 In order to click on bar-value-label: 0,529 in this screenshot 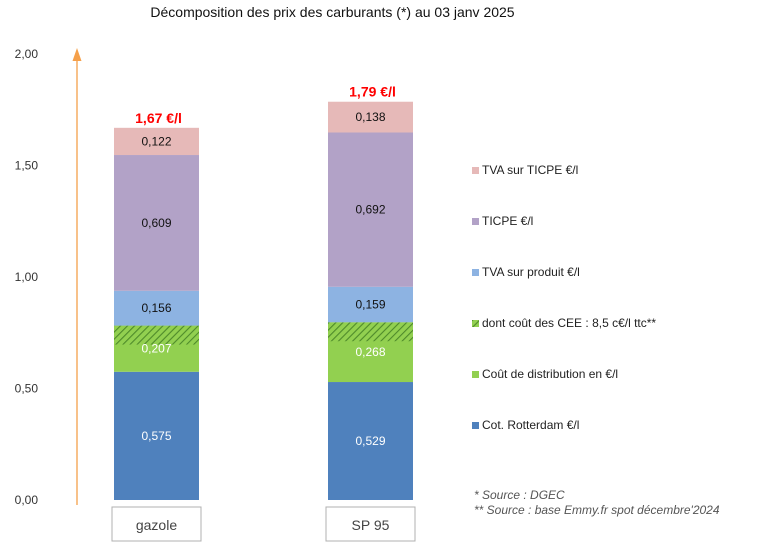, I will do `click(370, 441)`.